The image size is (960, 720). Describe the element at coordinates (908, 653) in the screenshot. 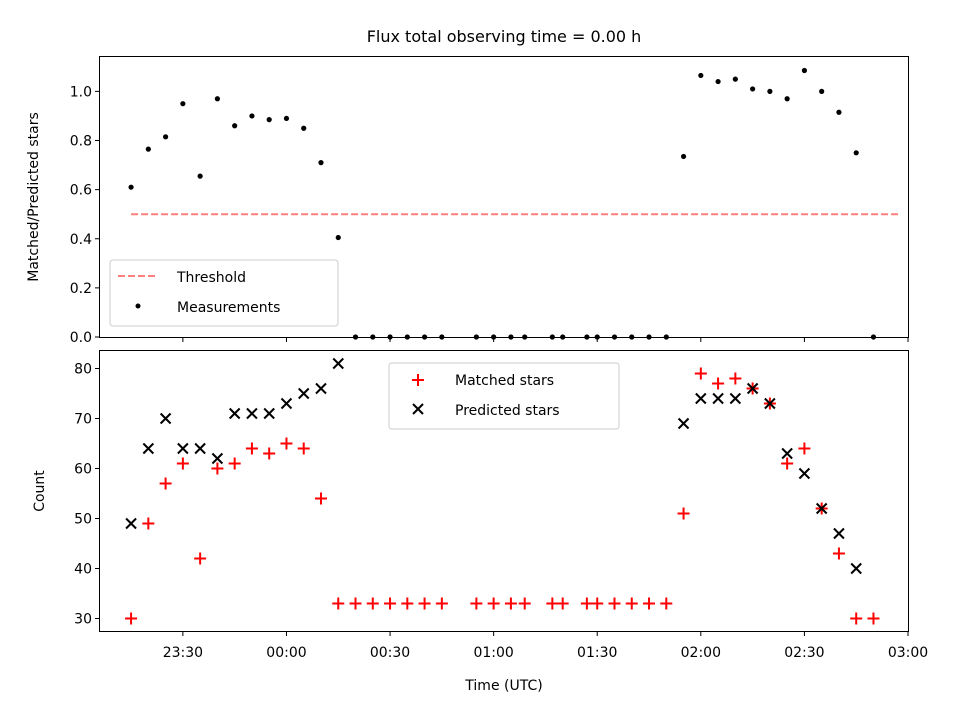

I see `bottom-xtick-label: 03:00` at that location.